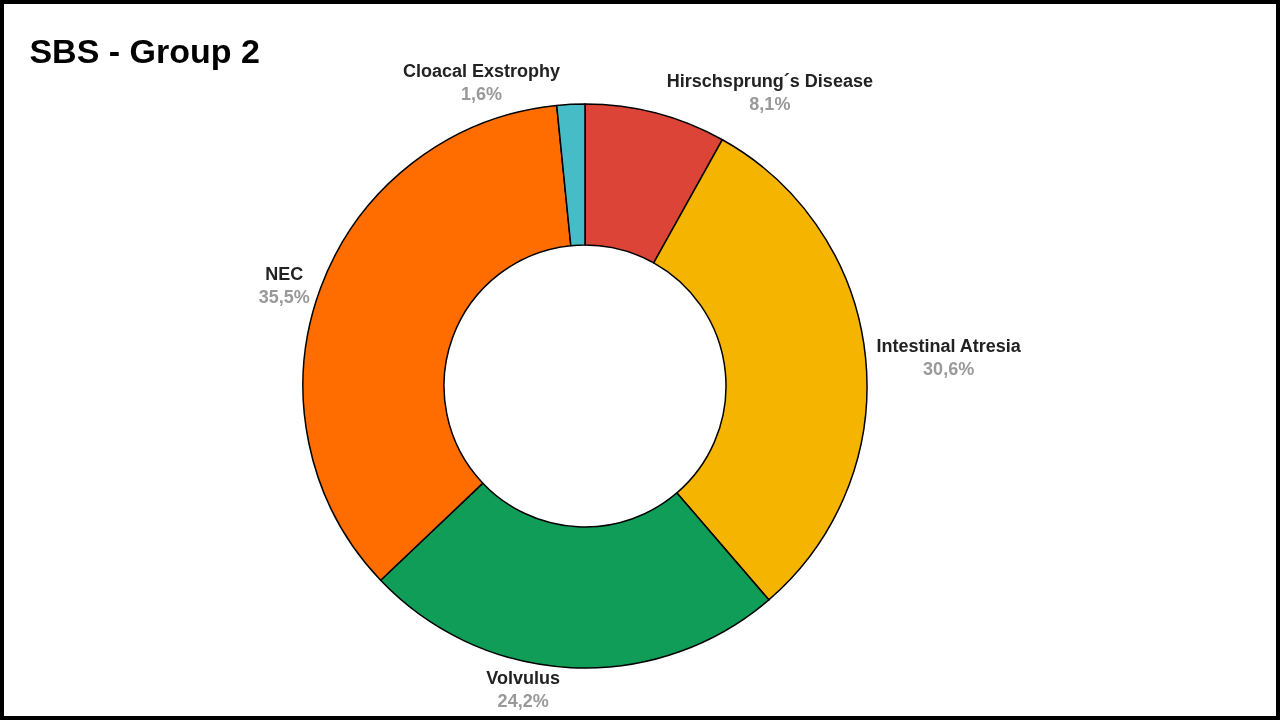  What do you see at coordinates (769, 81) in the screenshot?
I see `slice-label: Hirschsprung´s Disease` at bounding box center [769, 81].